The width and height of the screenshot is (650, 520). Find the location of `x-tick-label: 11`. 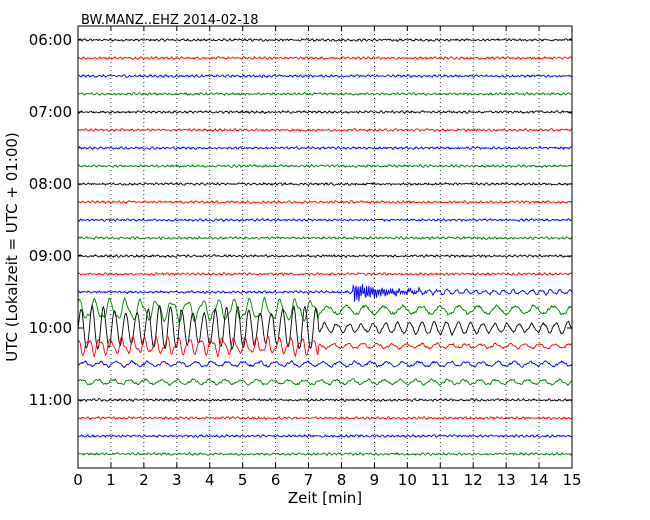

x-tick-label: 11 is located at coordinates (440, 480).